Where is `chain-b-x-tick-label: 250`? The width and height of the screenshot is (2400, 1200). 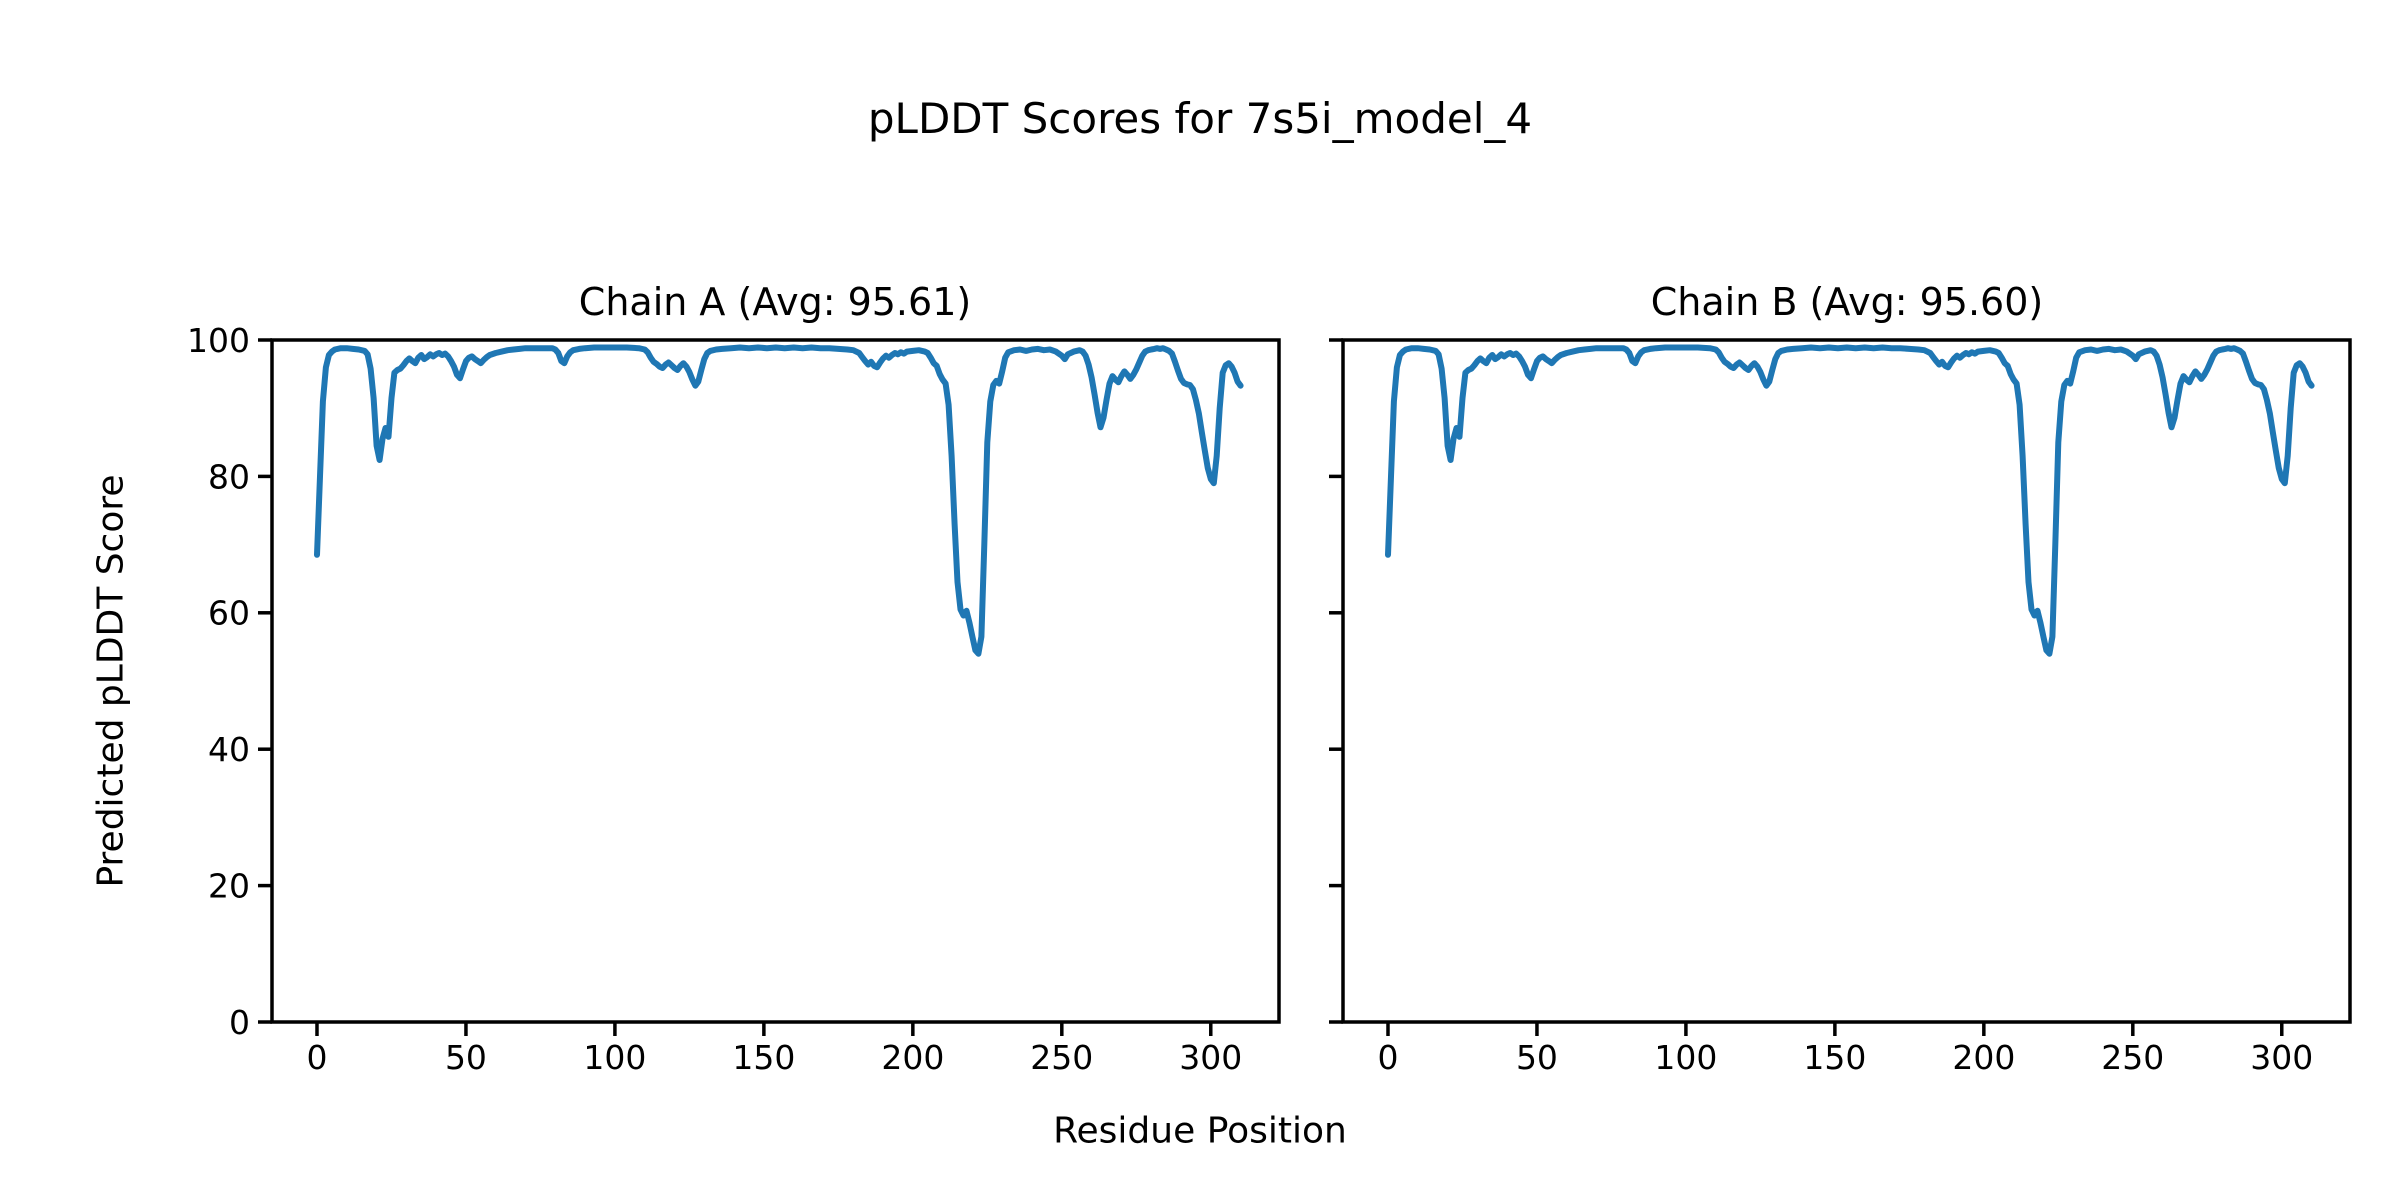 chain-b-x-tick-label: 250 is located at coordinates (2132, 1057).